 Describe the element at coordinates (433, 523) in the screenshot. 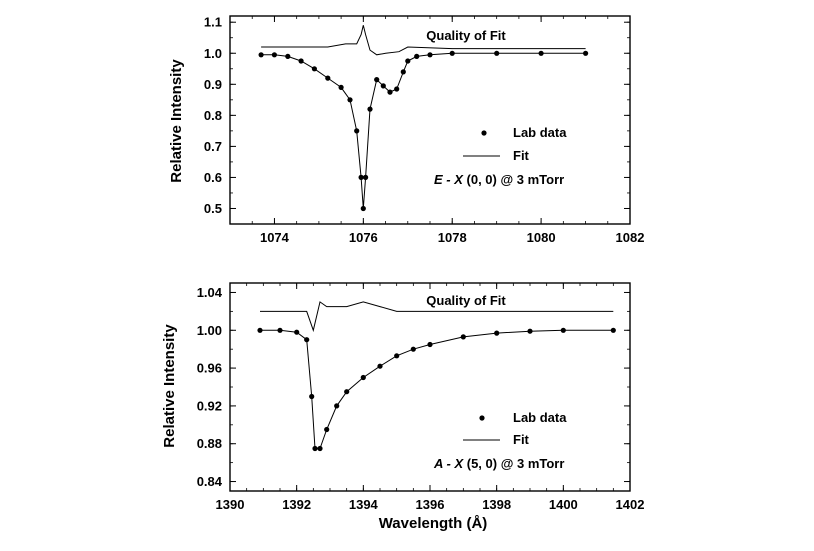

I see `x-axis-label: Wavelength (Å)` at that location.